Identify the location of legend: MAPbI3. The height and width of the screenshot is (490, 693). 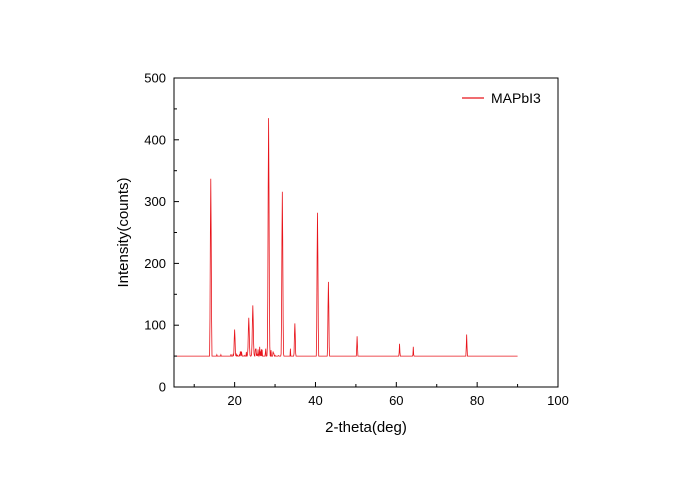
(501, 98).